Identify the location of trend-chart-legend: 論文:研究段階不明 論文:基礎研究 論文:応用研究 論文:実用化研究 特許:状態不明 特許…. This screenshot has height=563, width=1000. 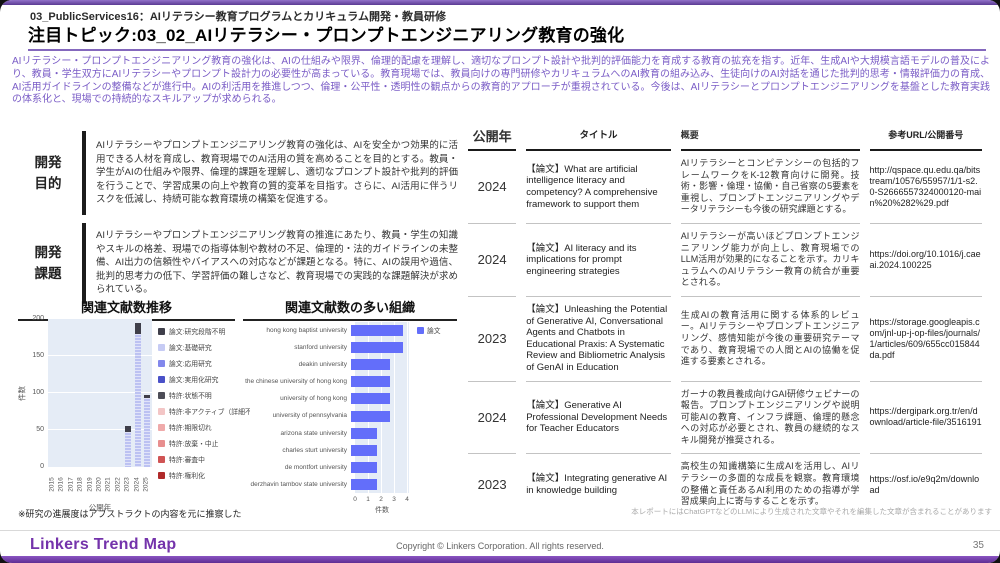
(204, 406).